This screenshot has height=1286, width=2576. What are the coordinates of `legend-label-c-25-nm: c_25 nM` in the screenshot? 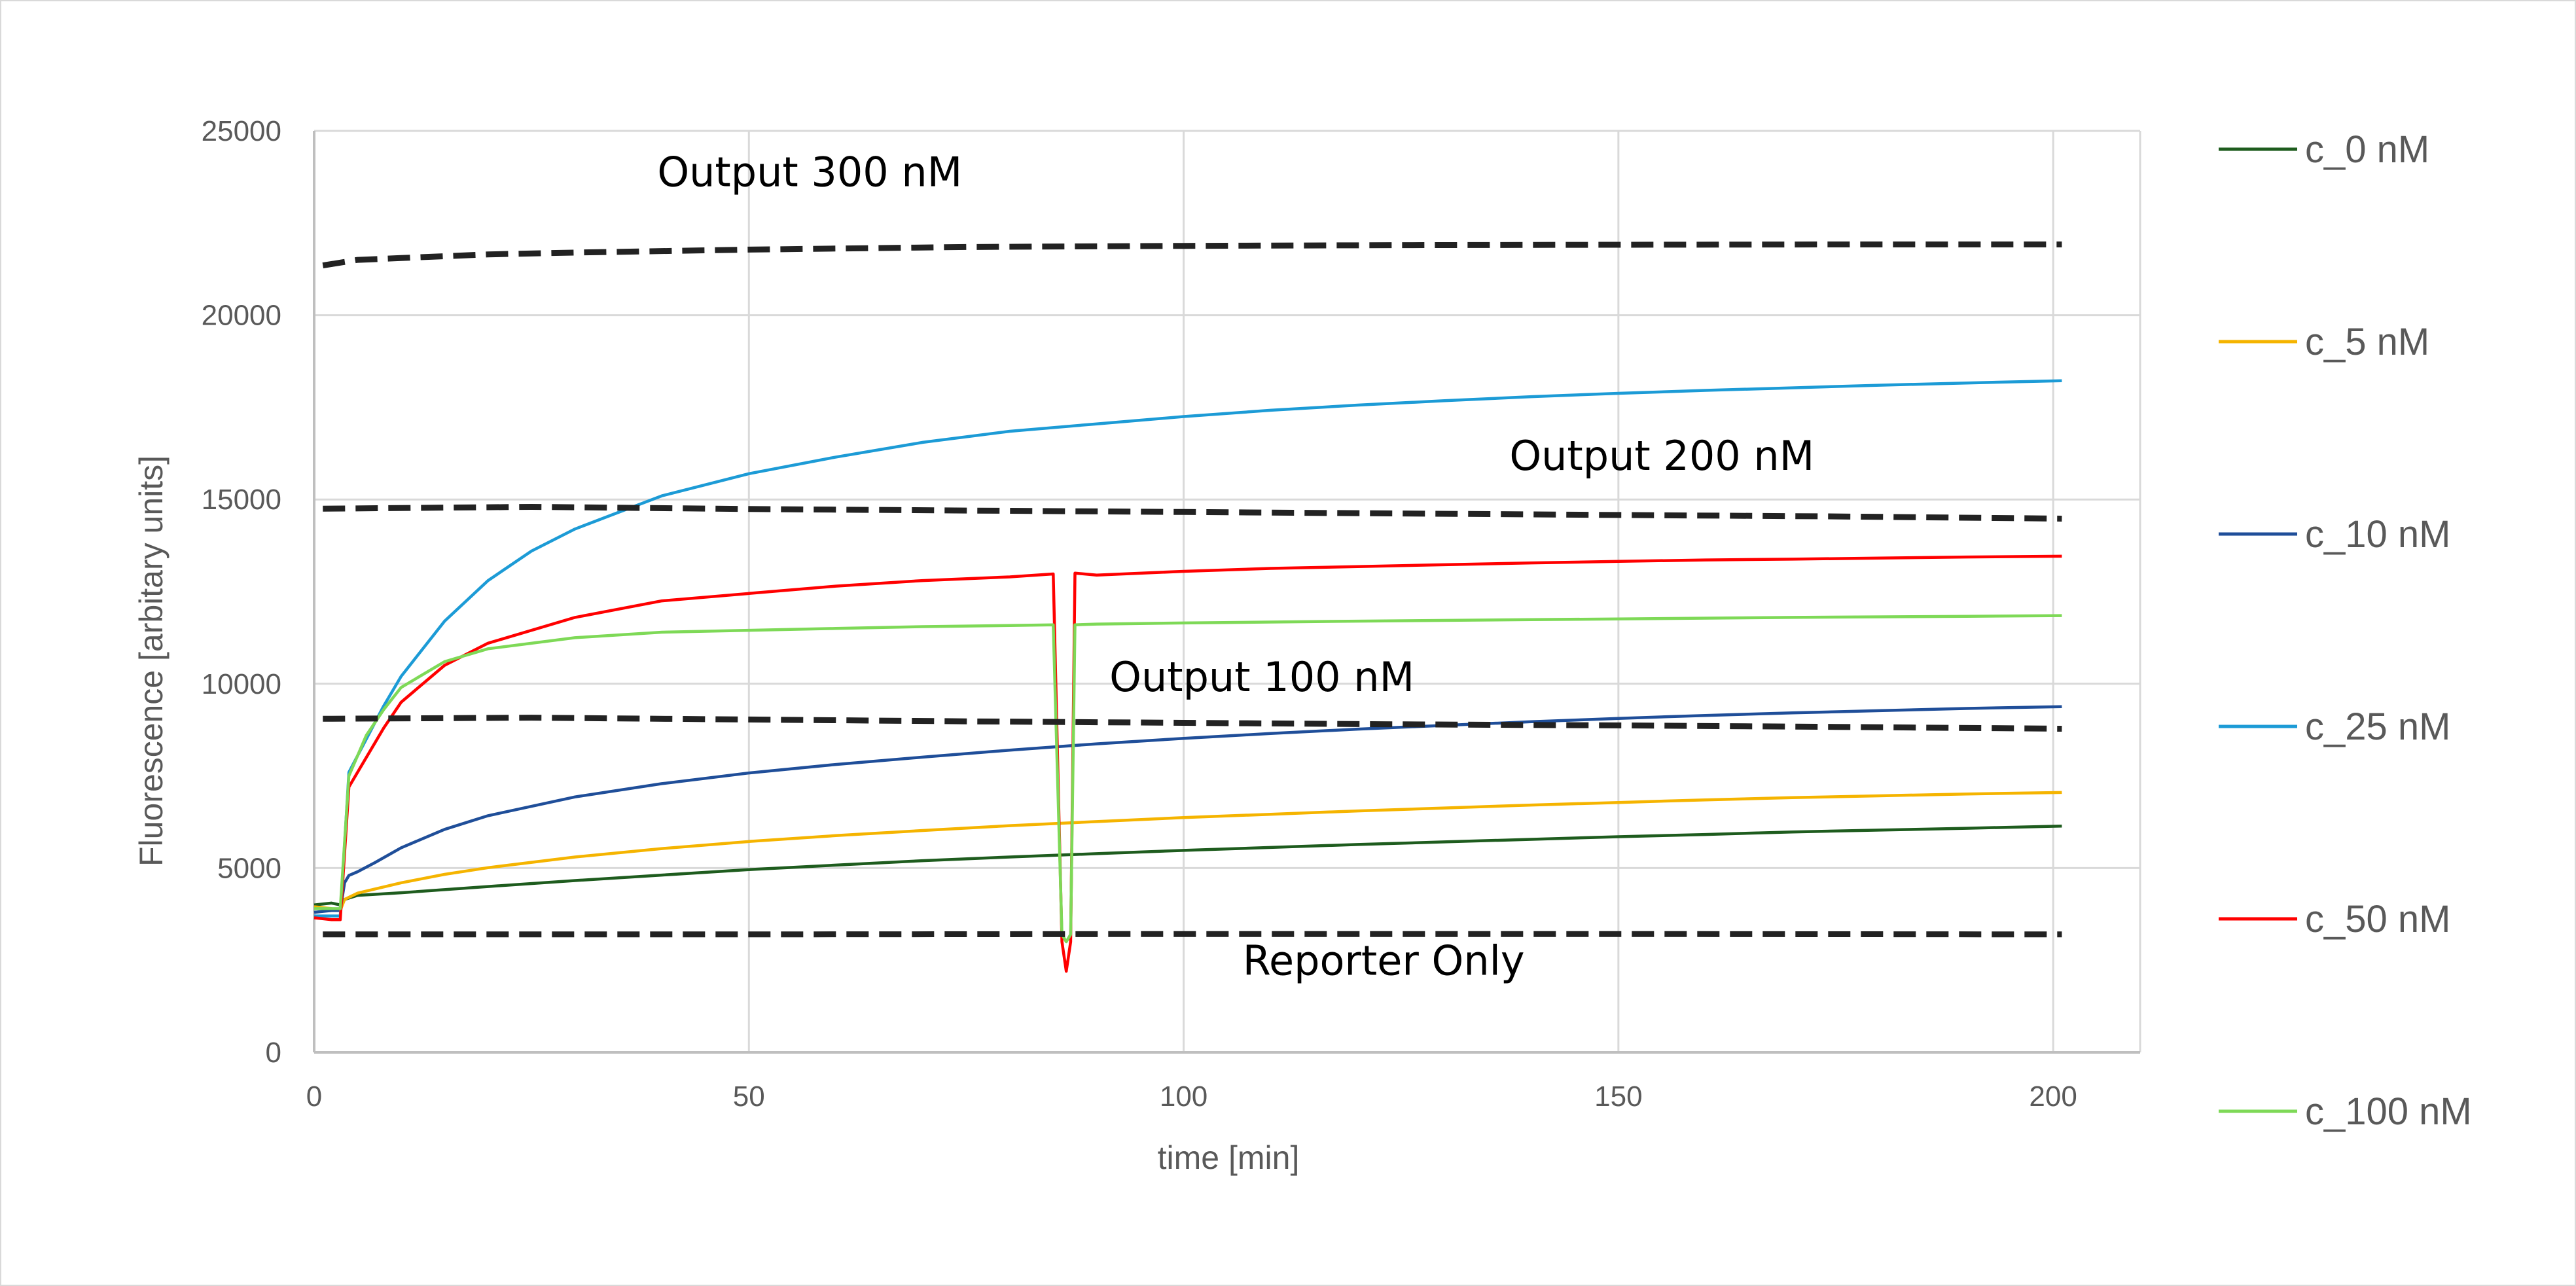 It's located at (2377, 727).